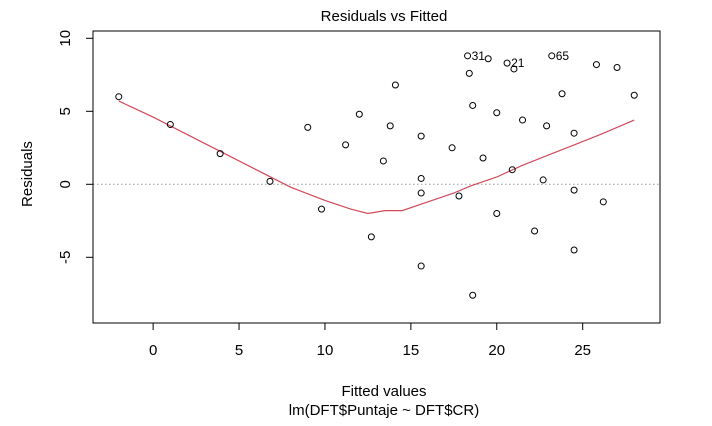 The image size is (712, 426). What do you see at coordinates (582, 350) in the screenshot?
I see `x-tick-label: 25` at bounding box center [582, 350].